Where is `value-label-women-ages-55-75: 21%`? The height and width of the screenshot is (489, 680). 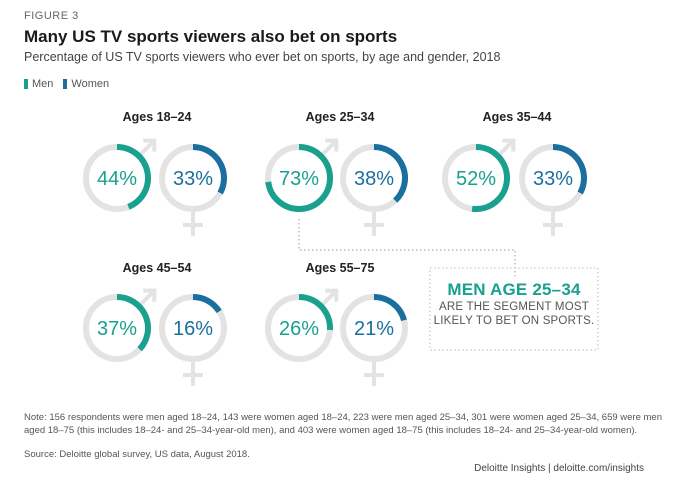 value-label-women-ages-55-75: 21% is located at coordinates (374, 329).